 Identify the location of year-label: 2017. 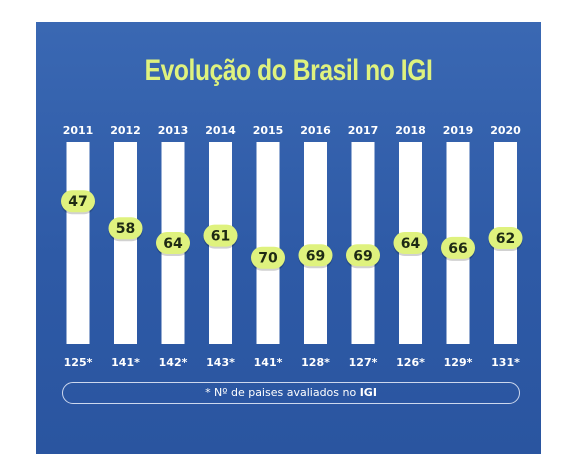
(363, 130).